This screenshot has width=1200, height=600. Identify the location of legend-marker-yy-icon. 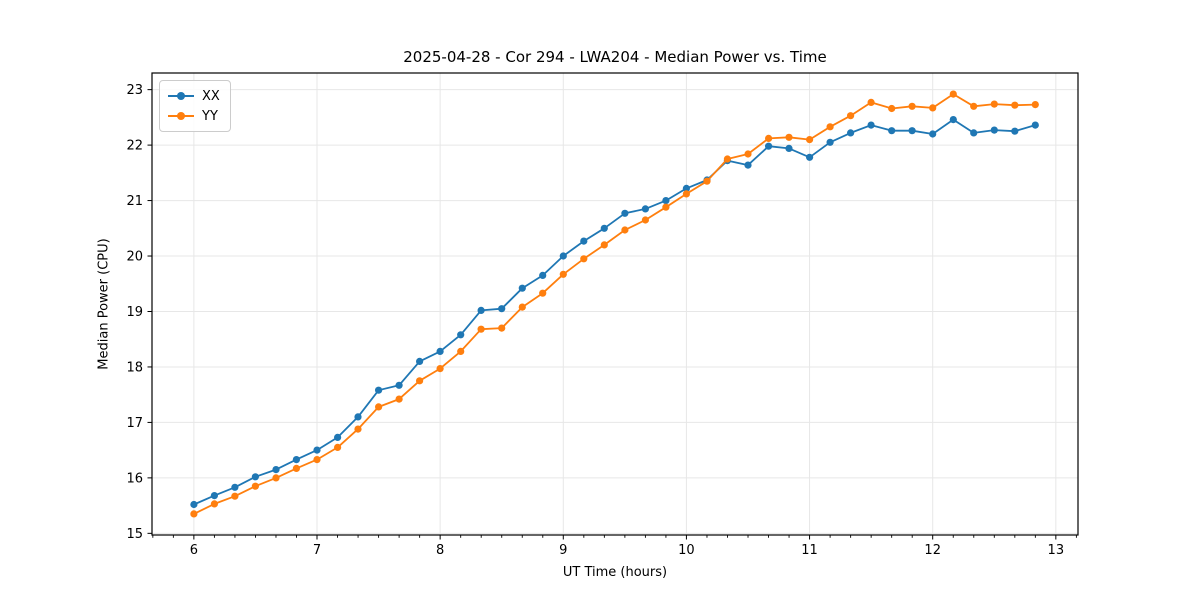
(181, 116).